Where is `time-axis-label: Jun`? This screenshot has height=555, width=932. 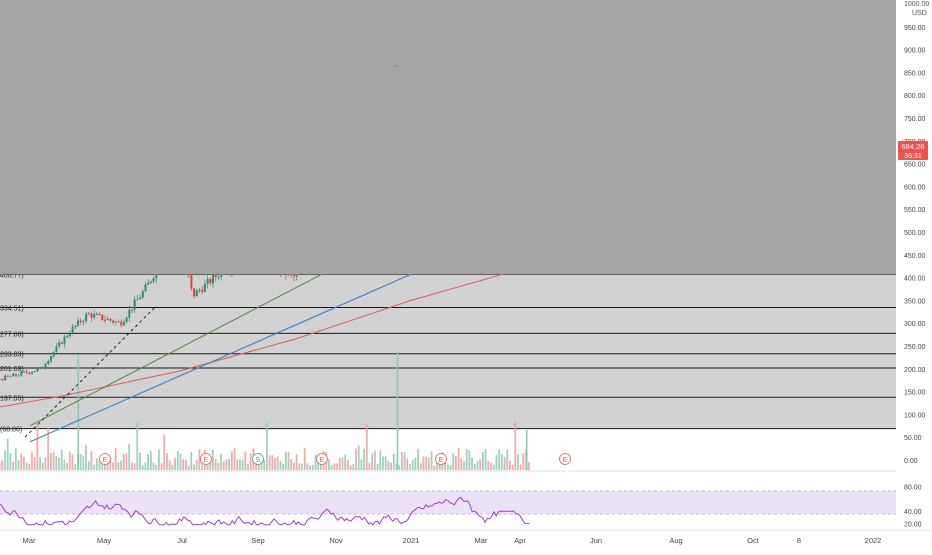 time-axis-label: Jun is located at coordinates (596, 540).